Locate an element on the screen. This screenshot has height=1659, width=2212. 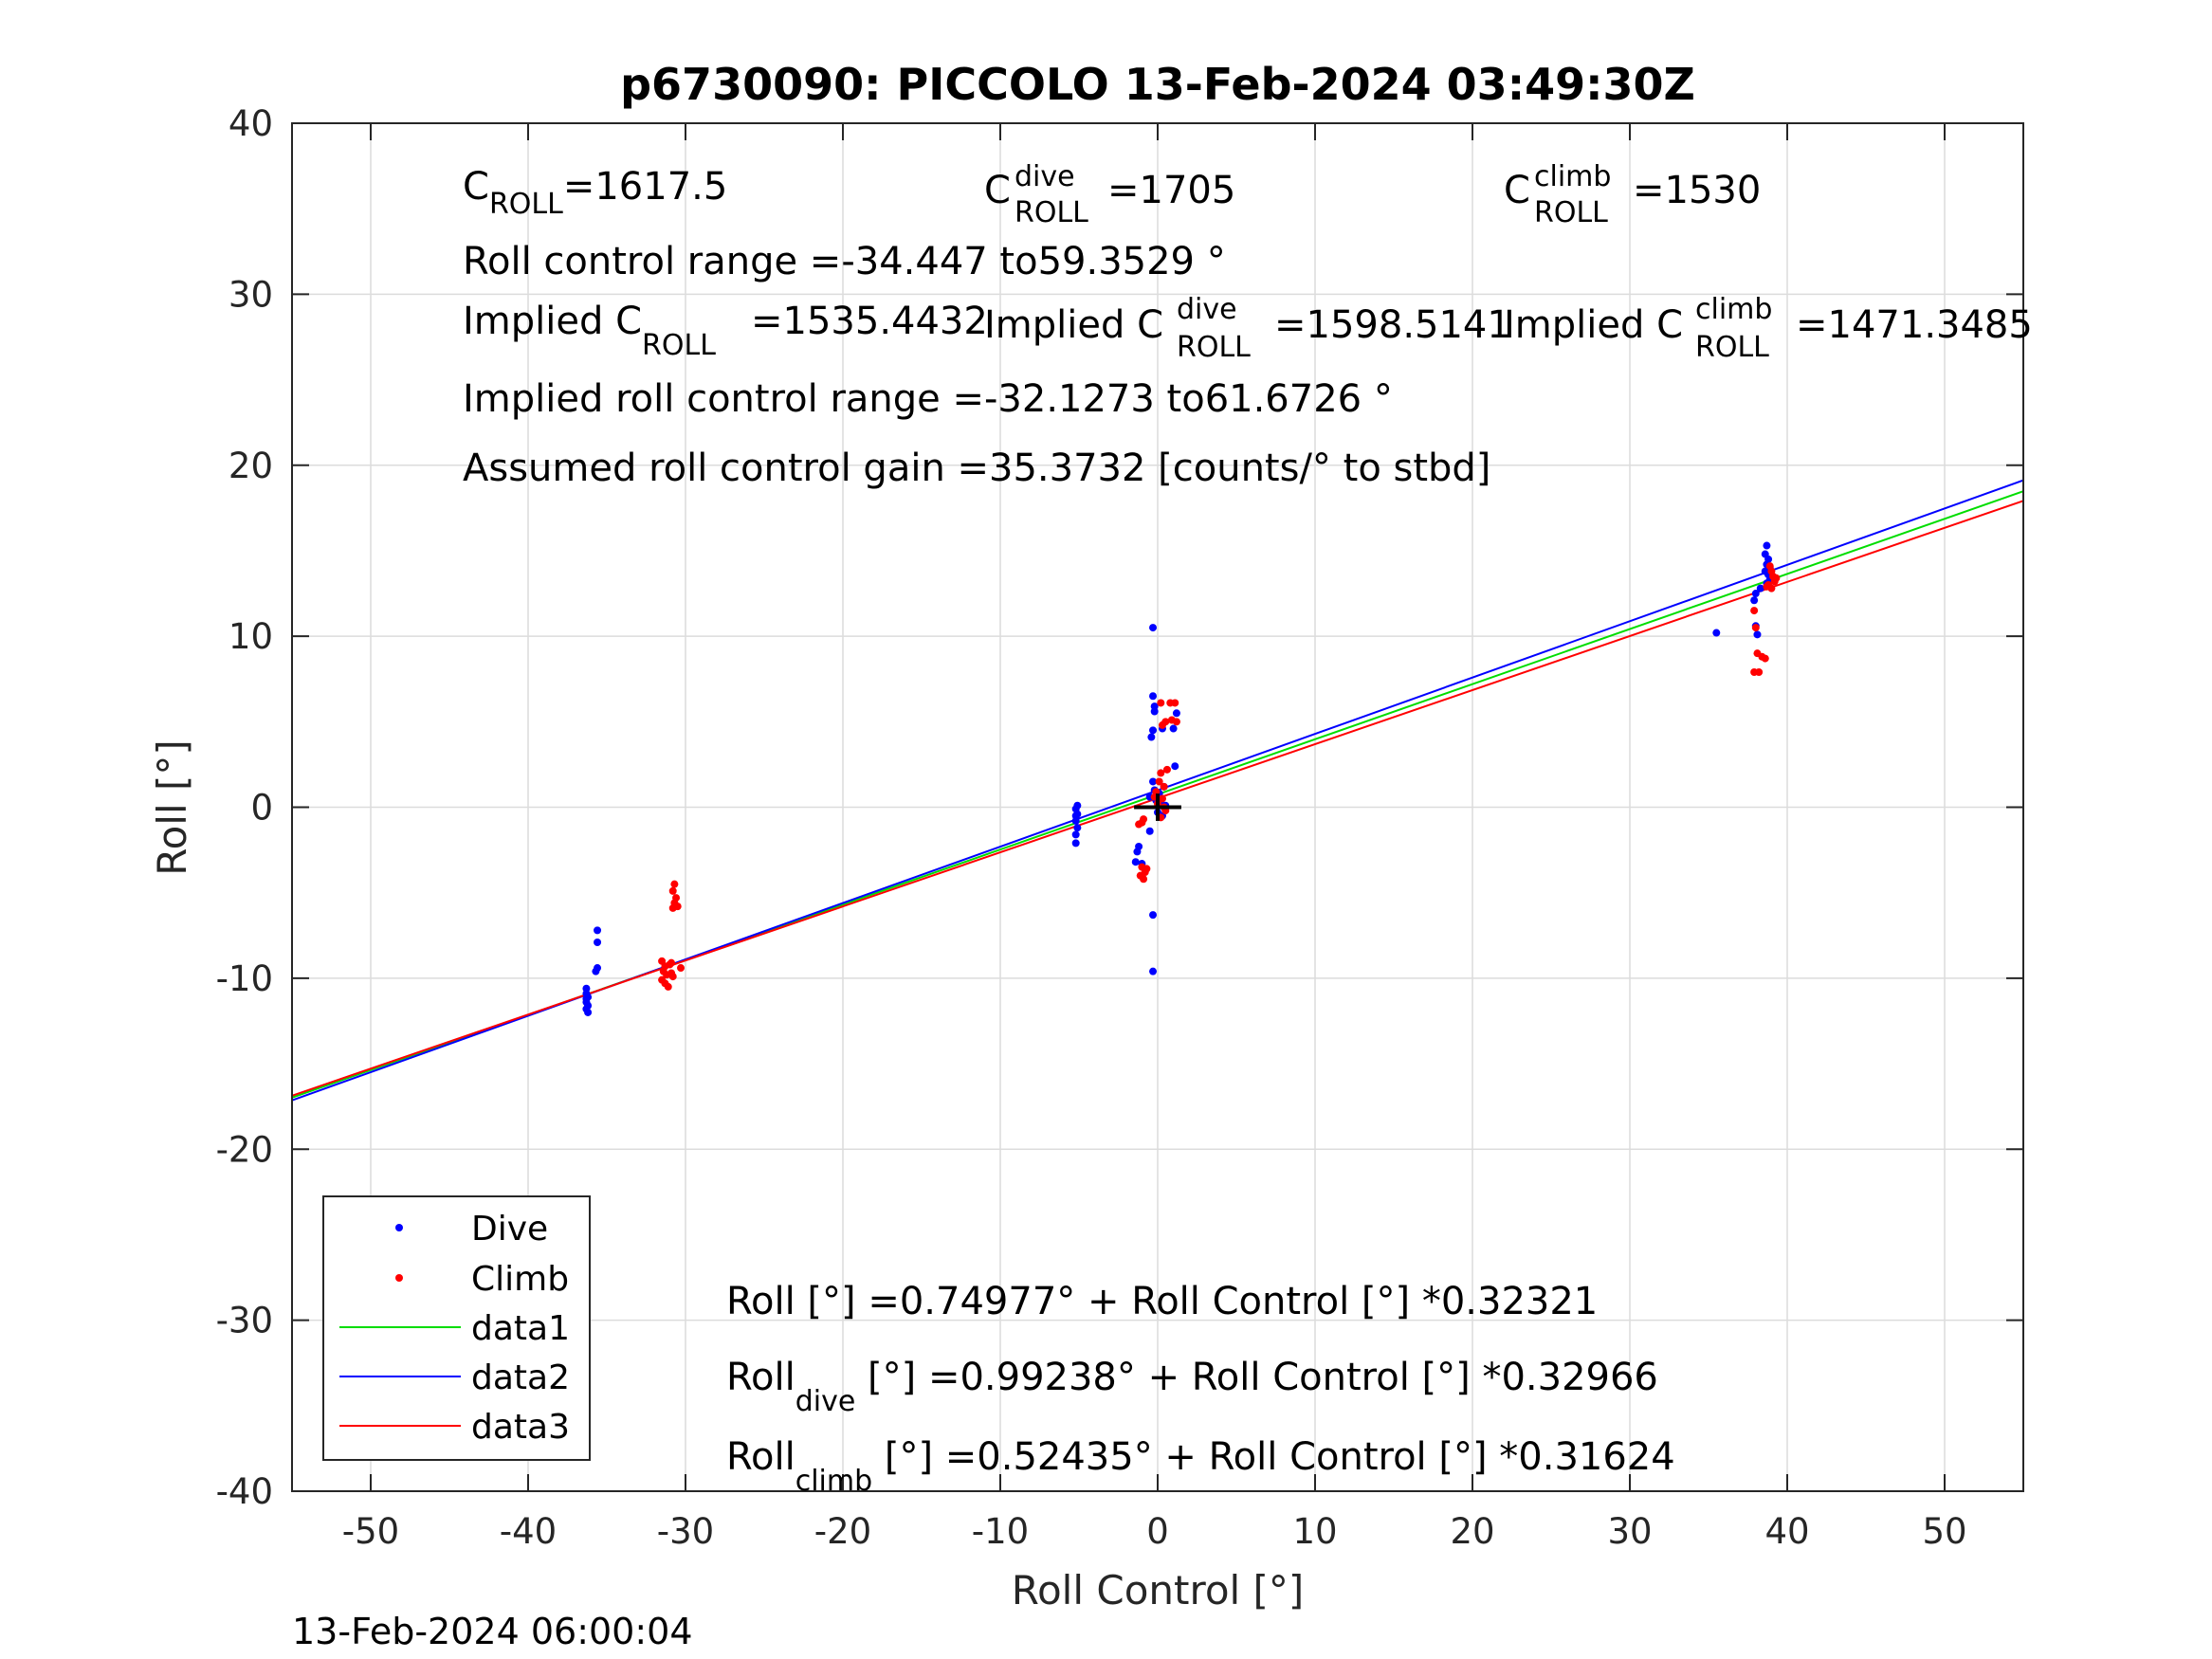
x-axis-label: Roll Control [°] is located at coordinates (1158, 1590).